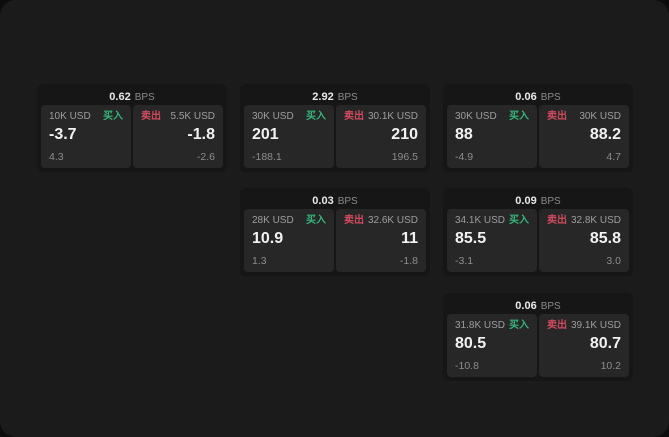 Image resolution: width=669 pixels, height=437 pixels. I want to click on buy-change: -188.1, so click(267, 157).